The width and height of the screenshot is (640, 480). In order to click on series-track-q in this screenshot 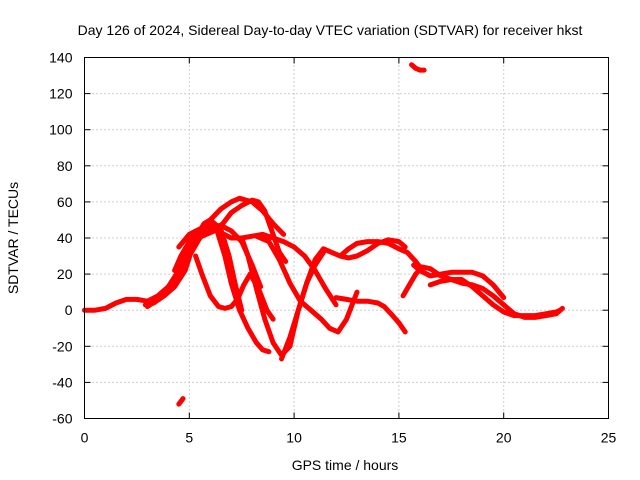, I will do `click(181, 401)`.